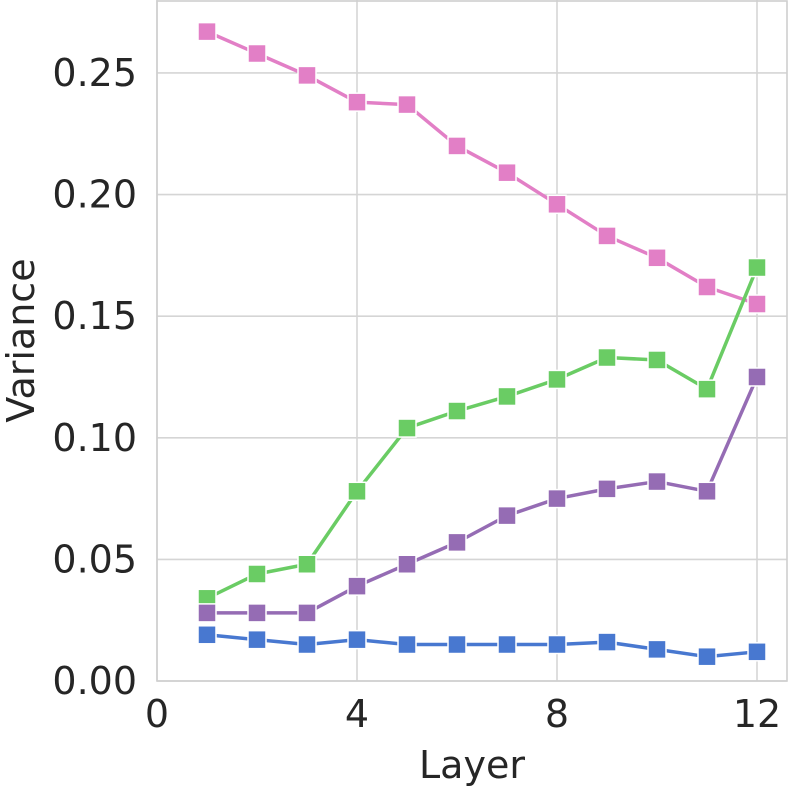 The height and width of the screenshot is (787, 789). I want to click on y-axis-label: Variance, so click(21, 340).